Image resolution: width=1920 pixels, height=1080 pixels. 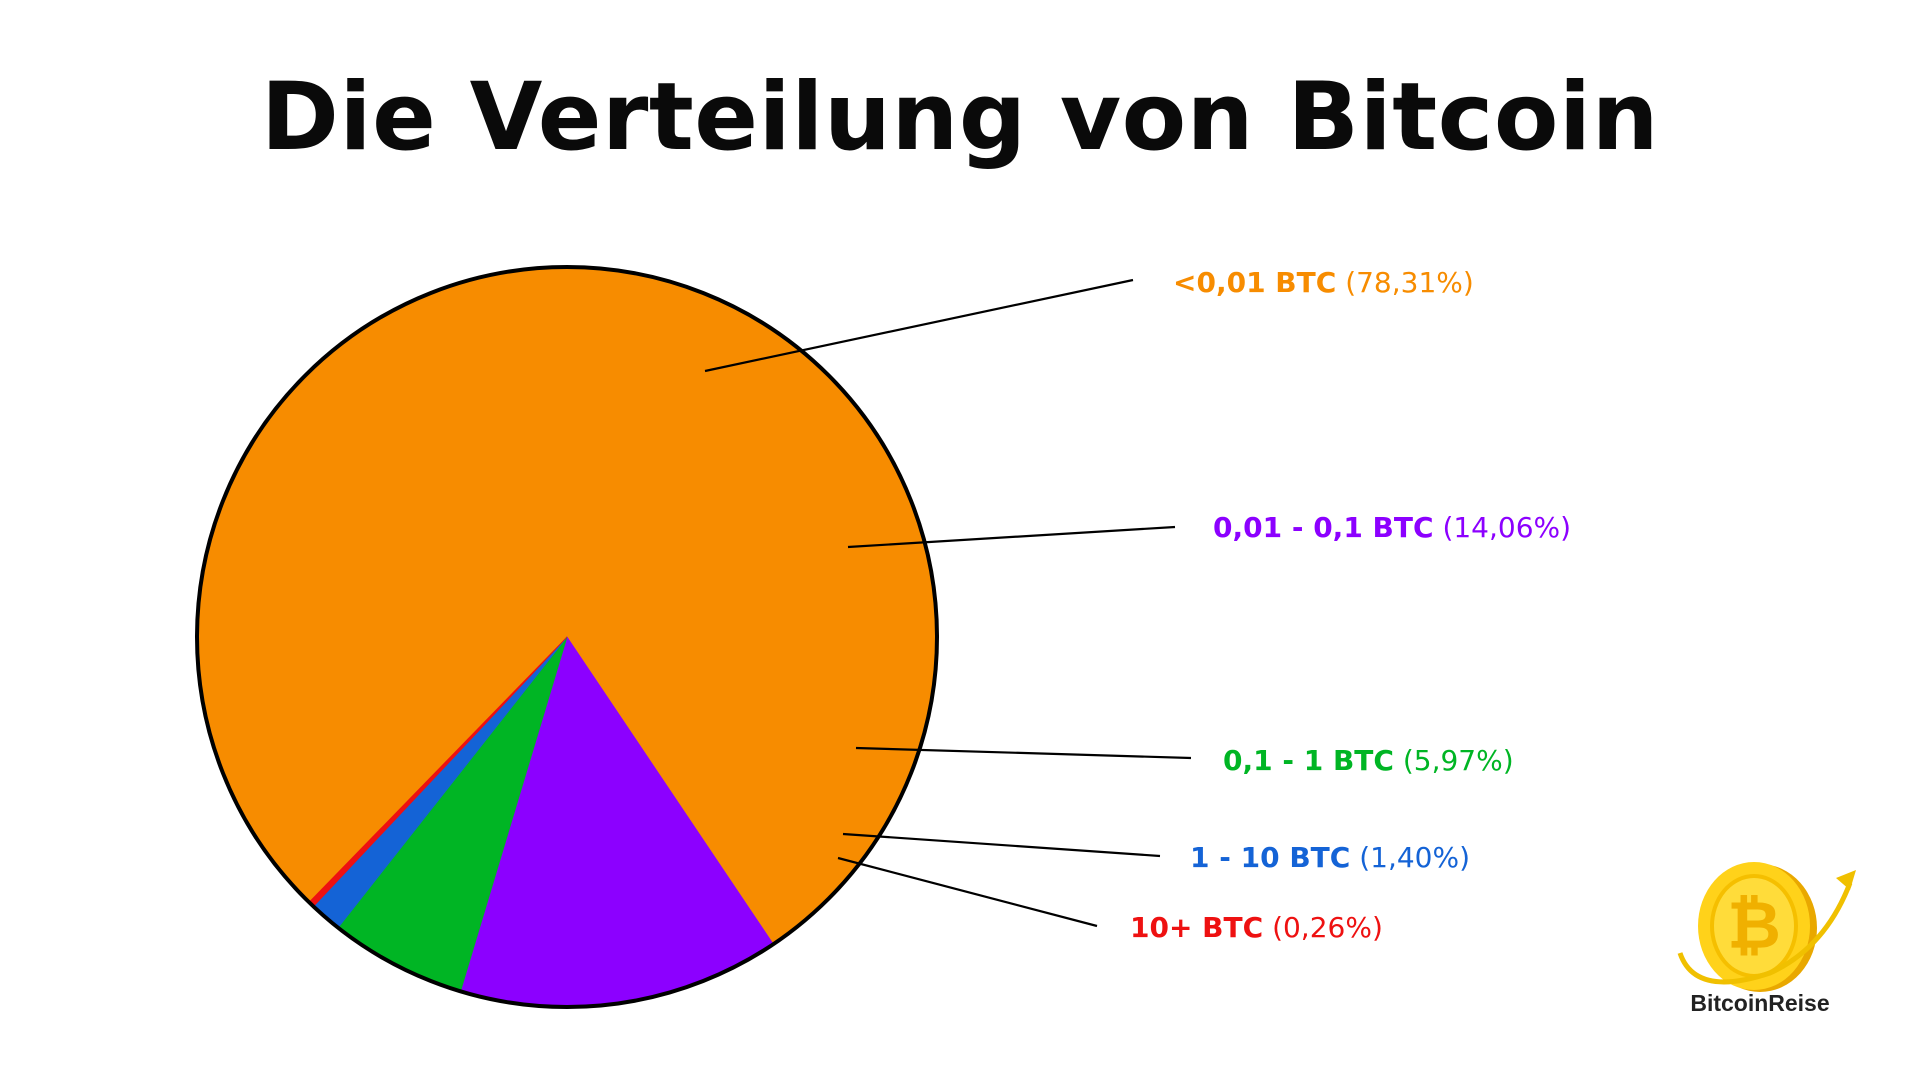 What do you see at coordinates (1308, 760) in the screenshot?
I see `slice-range-label: 0,1 - 1 BTC` at bounding box center [1308, 760].